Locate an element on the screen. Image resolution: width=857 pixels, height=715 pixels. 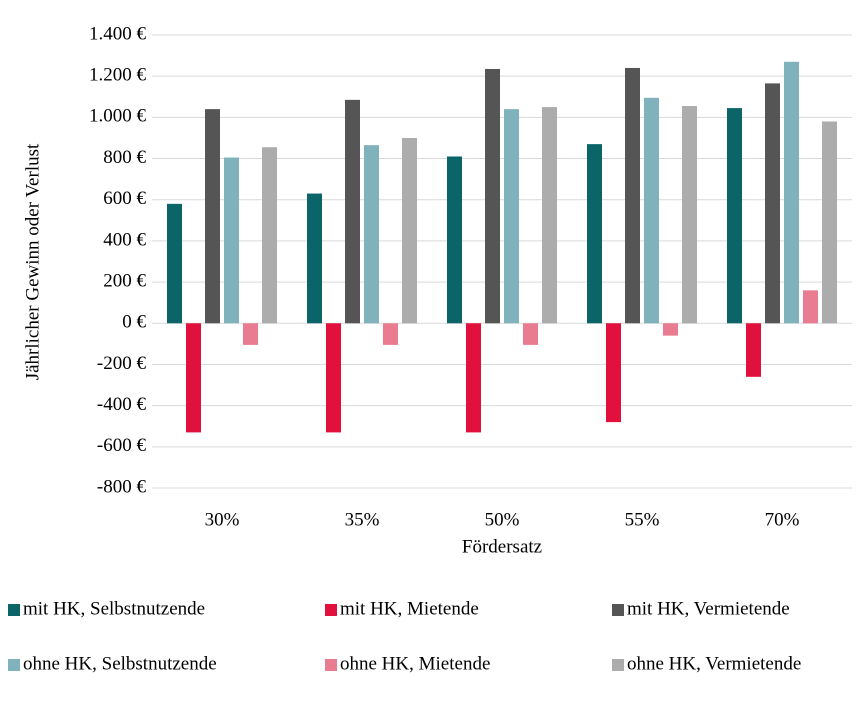
y-tick-label: 0 € is located at coordinates (134, 322).